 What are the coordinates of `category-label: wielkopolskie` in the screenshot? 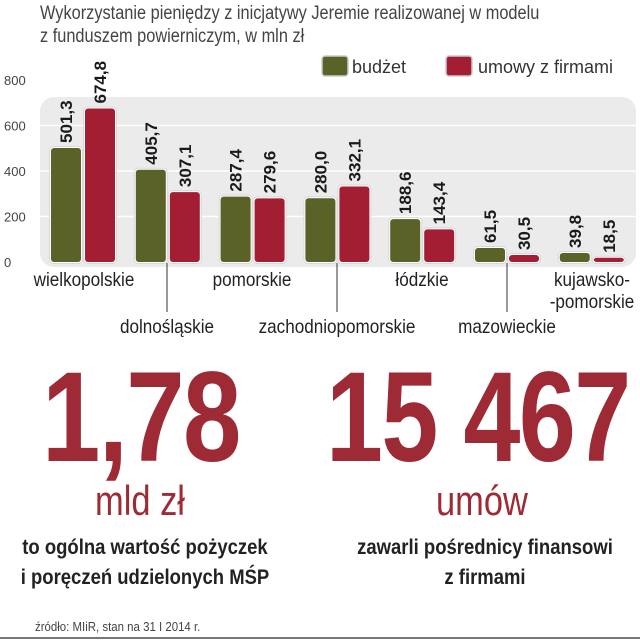 It's located at (84, 279).